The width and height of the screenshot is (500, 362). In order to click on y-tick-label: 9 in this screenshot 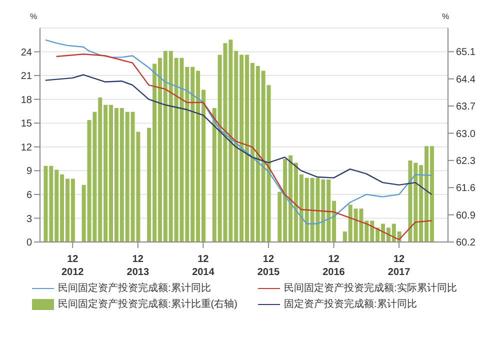, I will do `click(29, 172)`.